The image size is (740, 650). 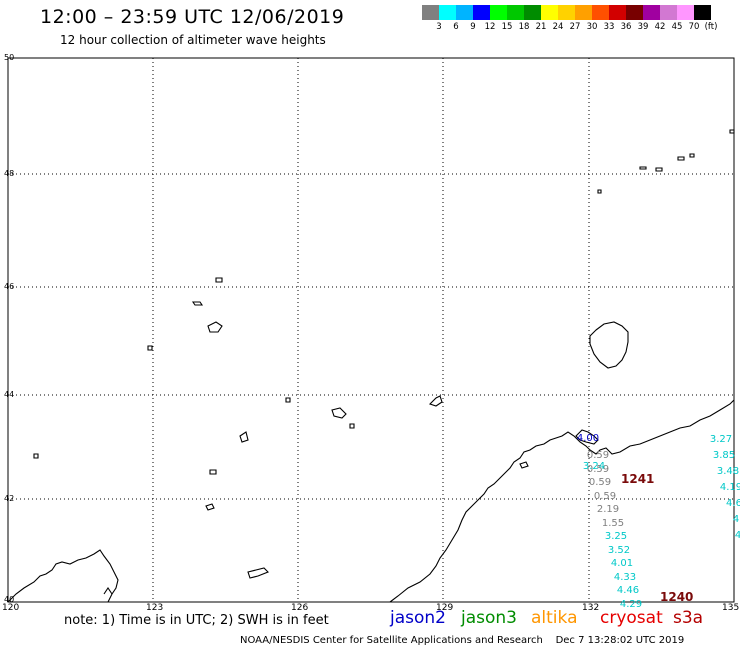 What do you see at coordinates (524, 27) in the screenshot?
I see `color-legend-label: 18` at bounding box center [524, 27].